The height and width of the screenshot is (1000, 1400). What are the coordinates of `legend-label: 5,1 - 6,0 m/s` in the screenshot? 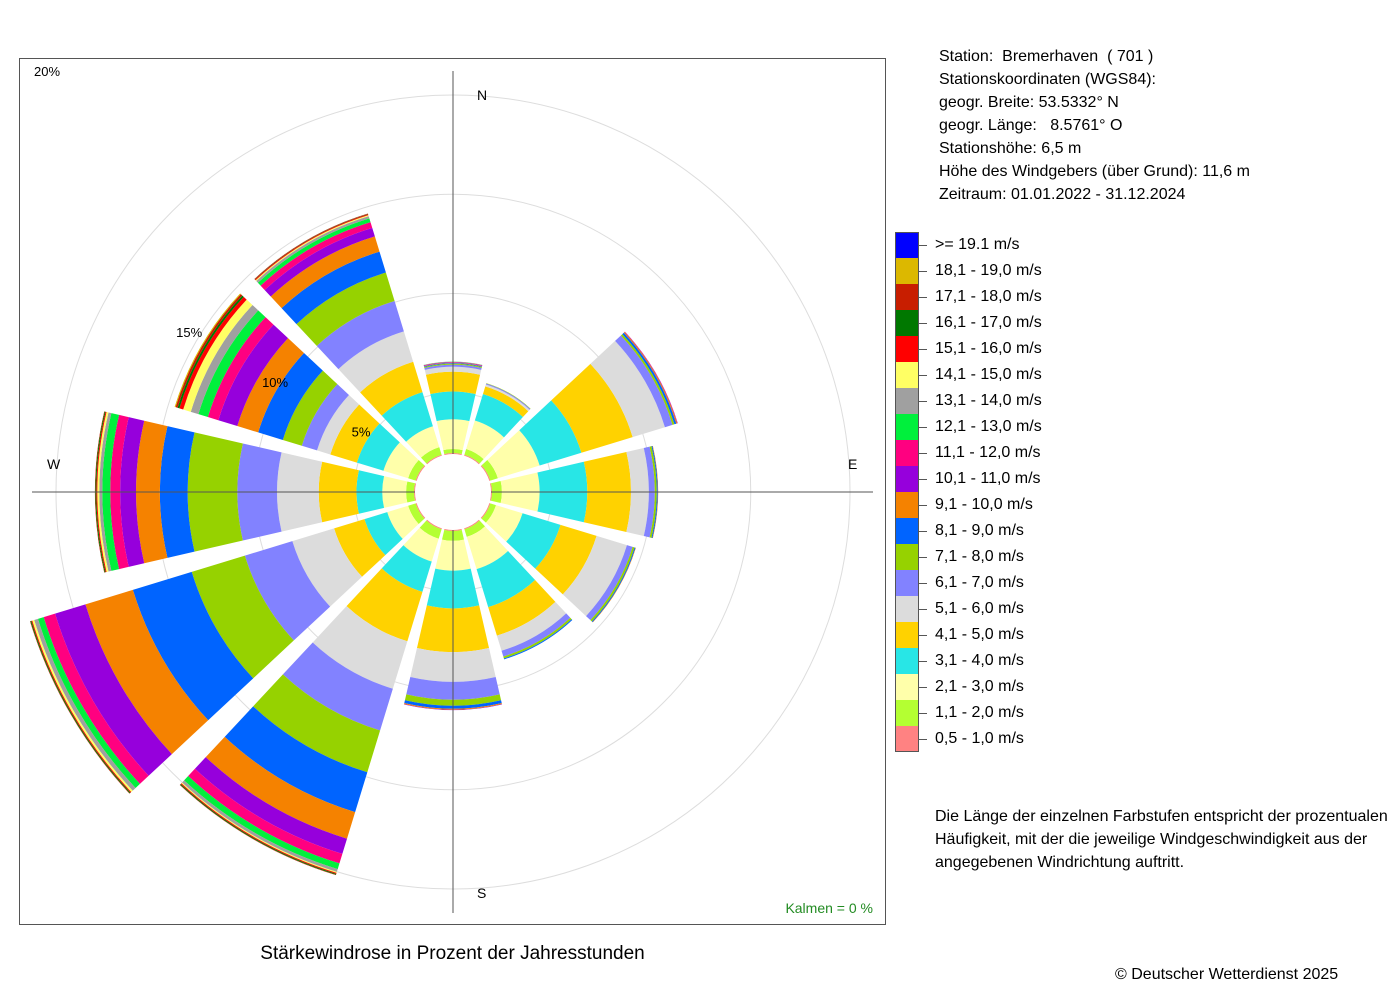 It's located at (979, 608).